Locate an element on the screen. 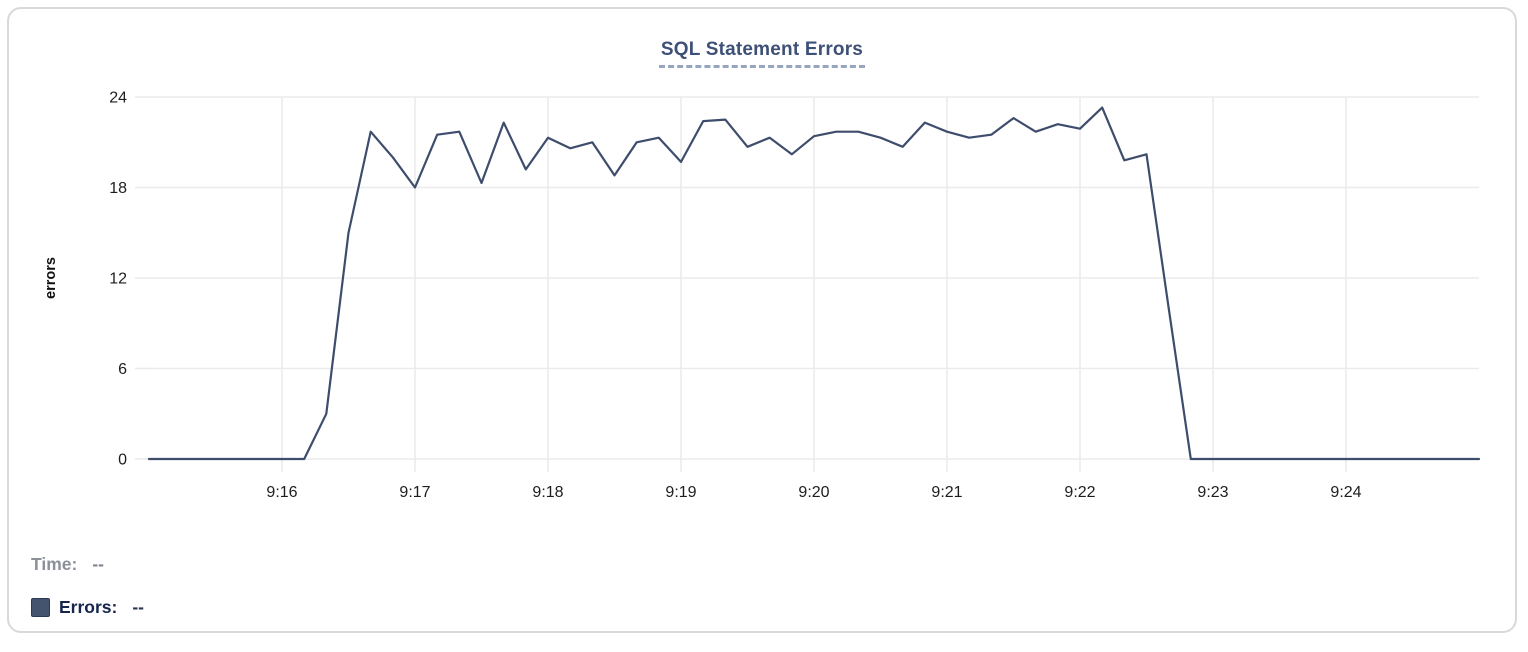  y-tick-label: 18 is located at coordinates (118, 188).